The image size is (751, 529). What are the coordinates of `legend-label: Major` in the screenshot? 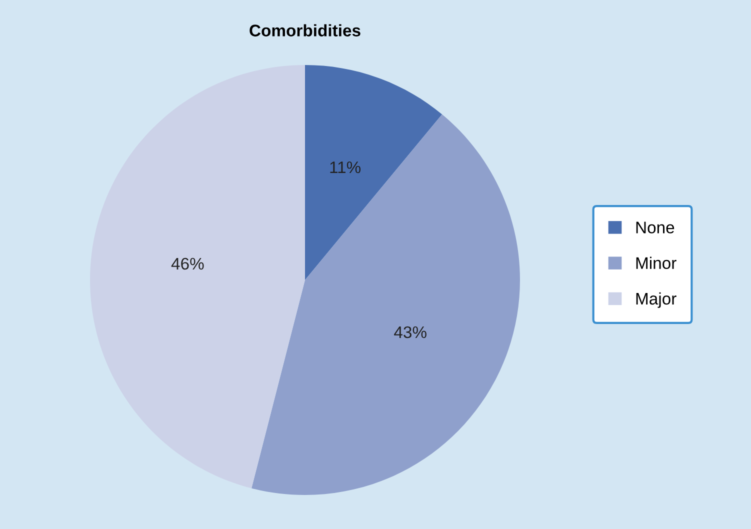 It's located at (656, 300).